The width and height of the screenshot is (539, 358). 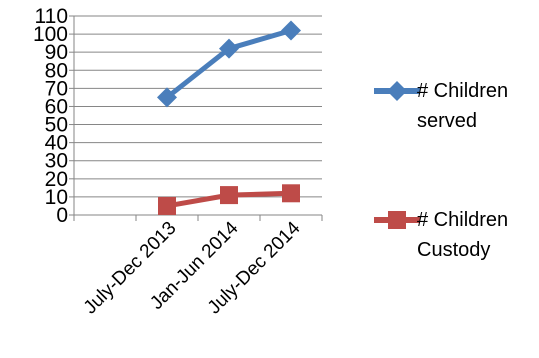 I want to click on y-tick-label: 20, so click(x=56, y=179).